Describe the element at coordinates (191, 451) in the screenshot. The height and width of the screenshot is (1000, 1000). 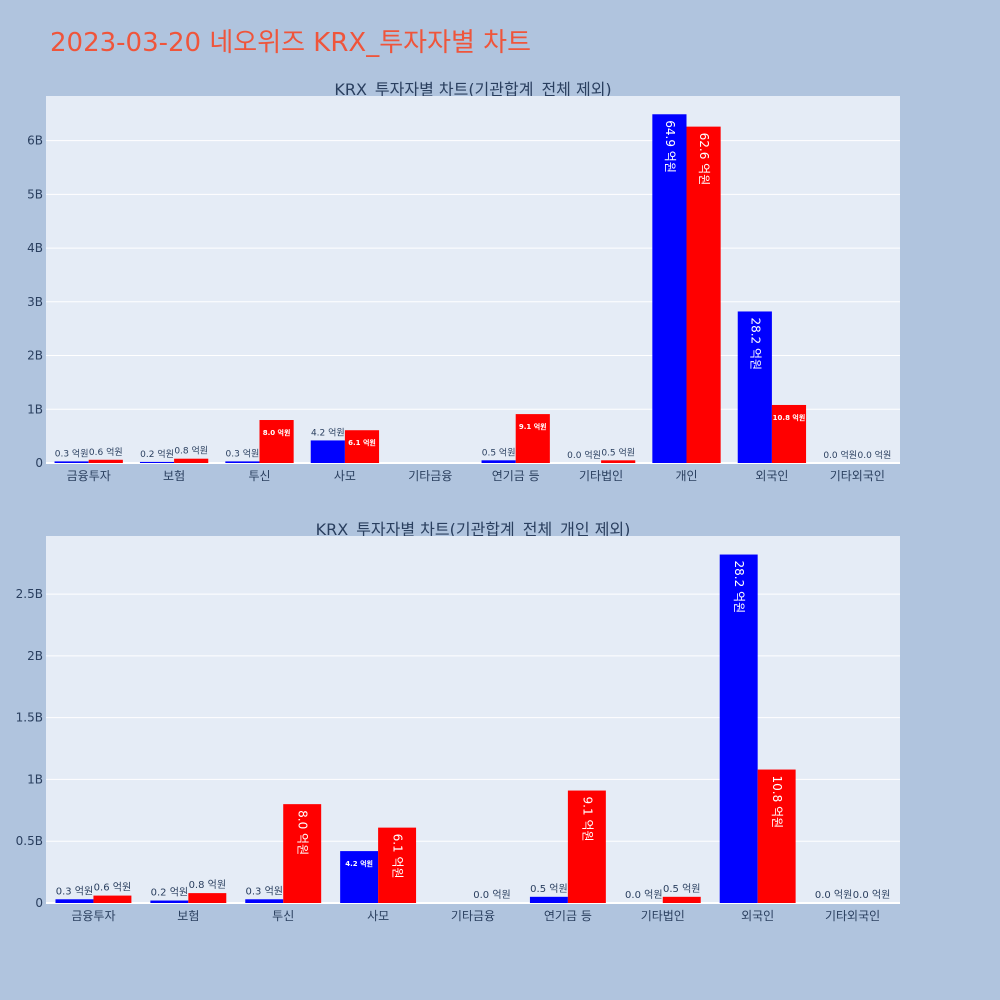
I see `chart-1-data-label: 0.8 억원` at that location.